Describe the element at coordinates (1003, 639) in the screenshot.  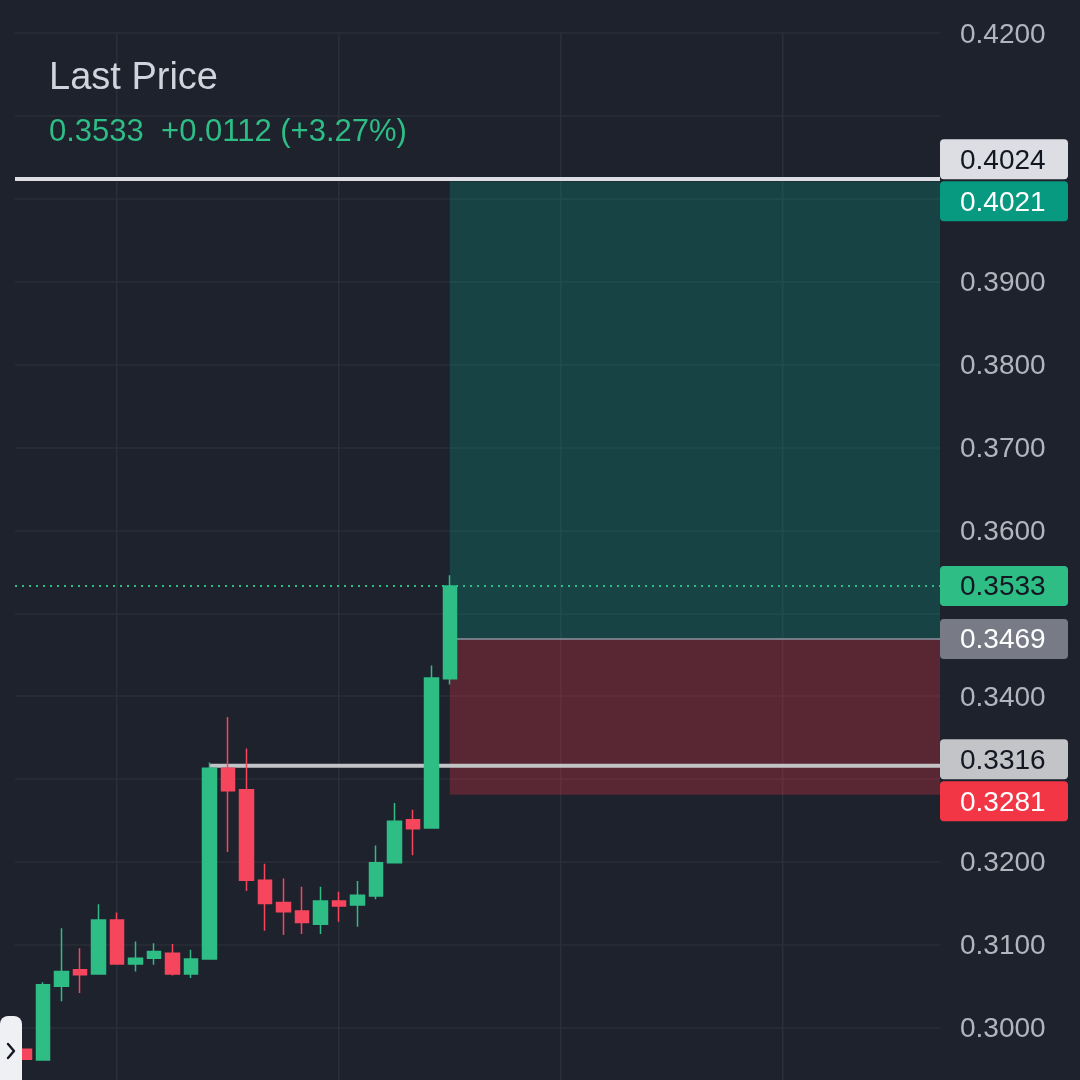
I see `ref-line-label: 0.3469` at that location.